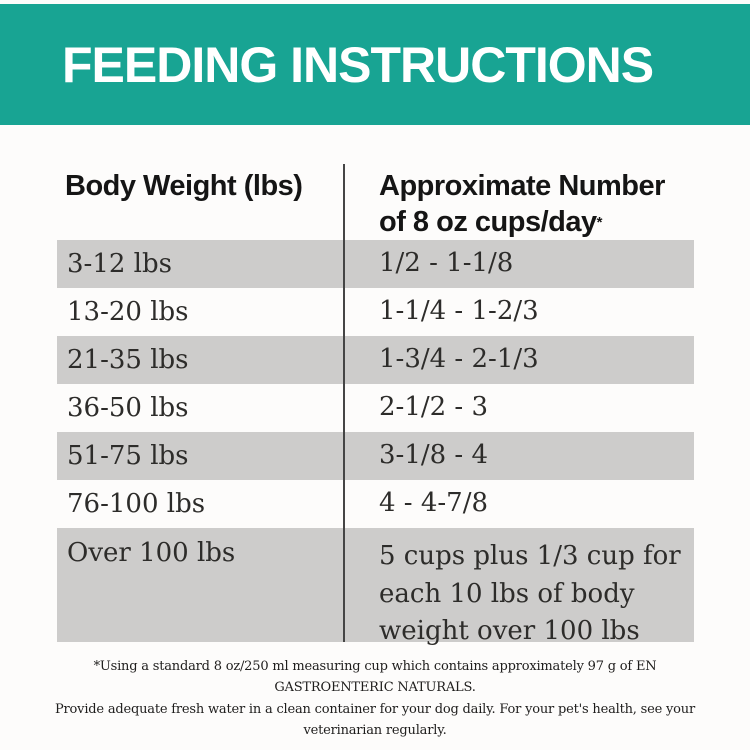 The width and height of the screenshot is (750, 750). I want to click on footnote-asterisk: *, so click(599, 222).